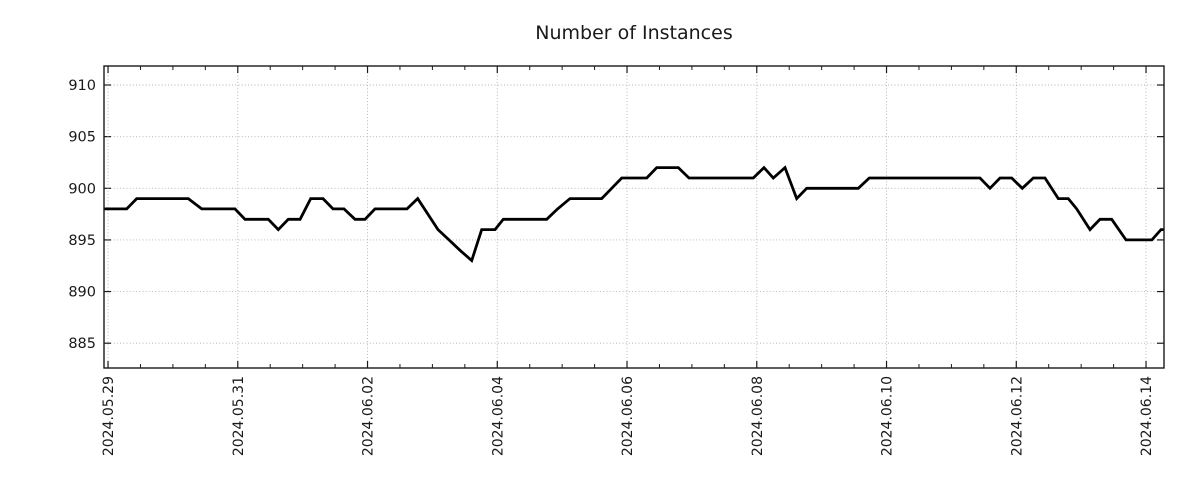 Image resolution: width=1200 pixels, height=500 pixels. Describe the element at coordinates (888, 416) in the screenshot. I see `x-tick-label: 2024.06.10` at that location.